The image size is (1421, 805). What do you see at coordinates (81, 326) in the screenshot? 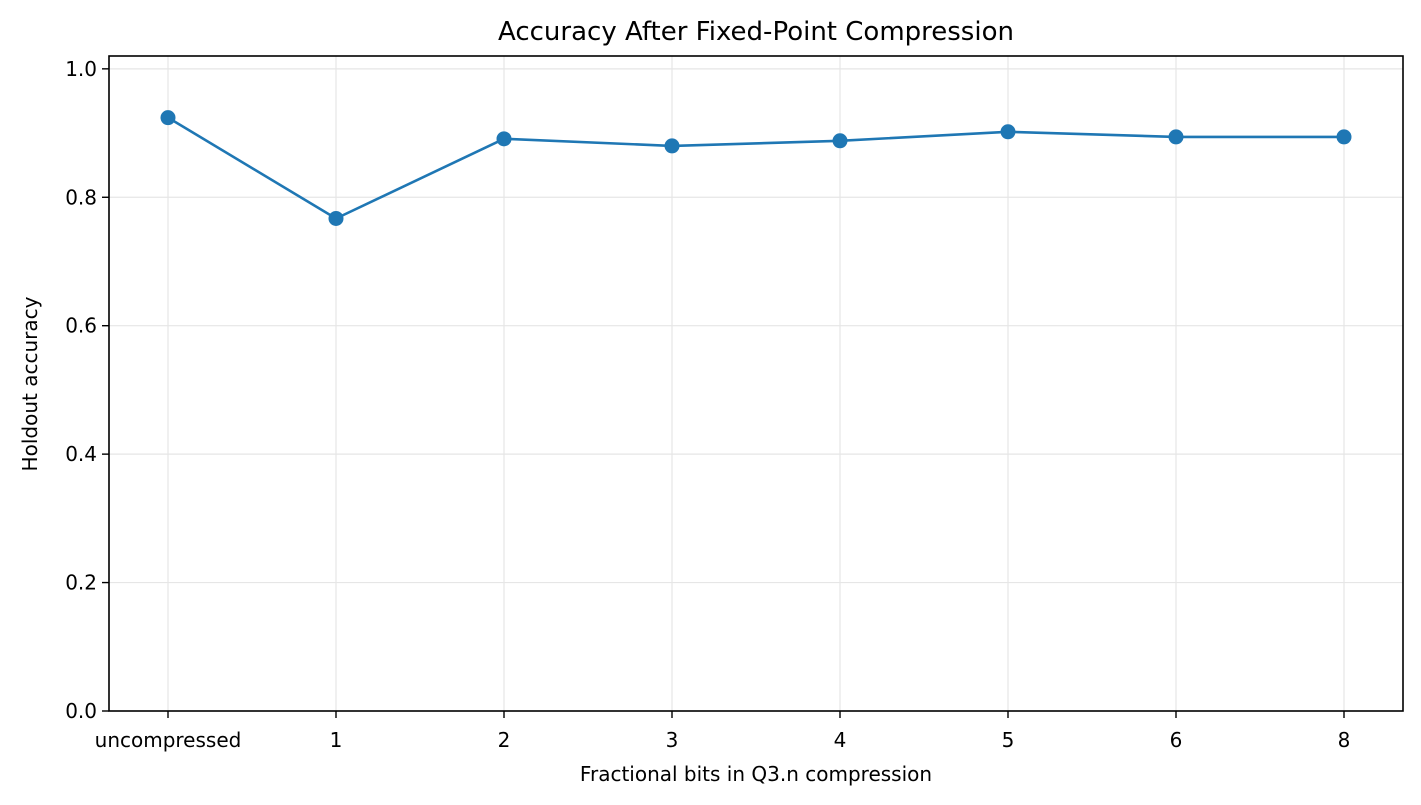
I see `y-tick-label: 0.6` at bounding box center [81, 326].